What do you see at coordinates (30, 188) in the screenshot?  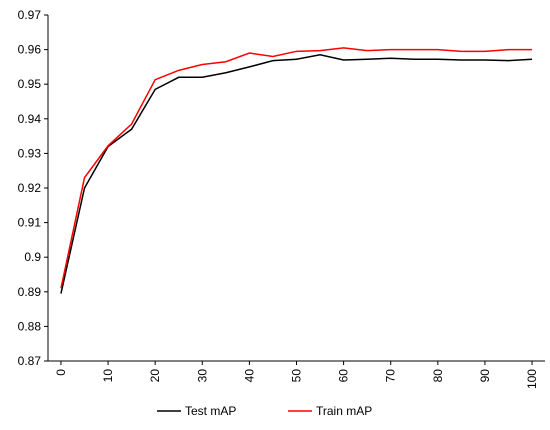 I see `y-tick-label: 0.92` at bounding box center [30, 188].